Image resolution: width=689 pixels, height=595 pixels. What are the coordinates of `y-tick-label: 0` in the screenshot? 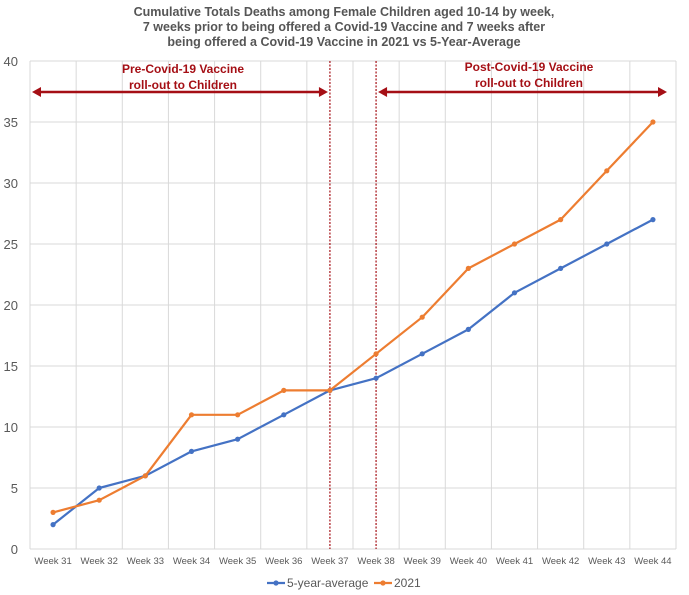 It's located at (14, 549).